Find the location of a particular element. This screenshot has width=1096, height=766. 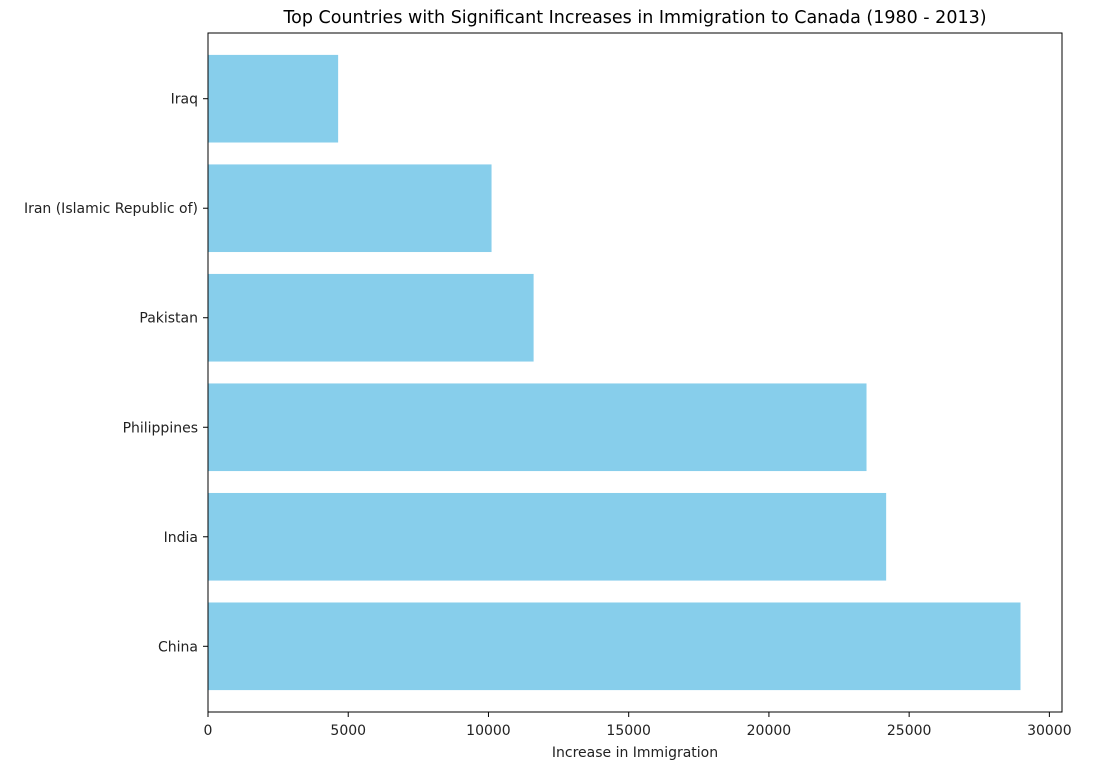

bar-india is located at coordinates (547, 536).